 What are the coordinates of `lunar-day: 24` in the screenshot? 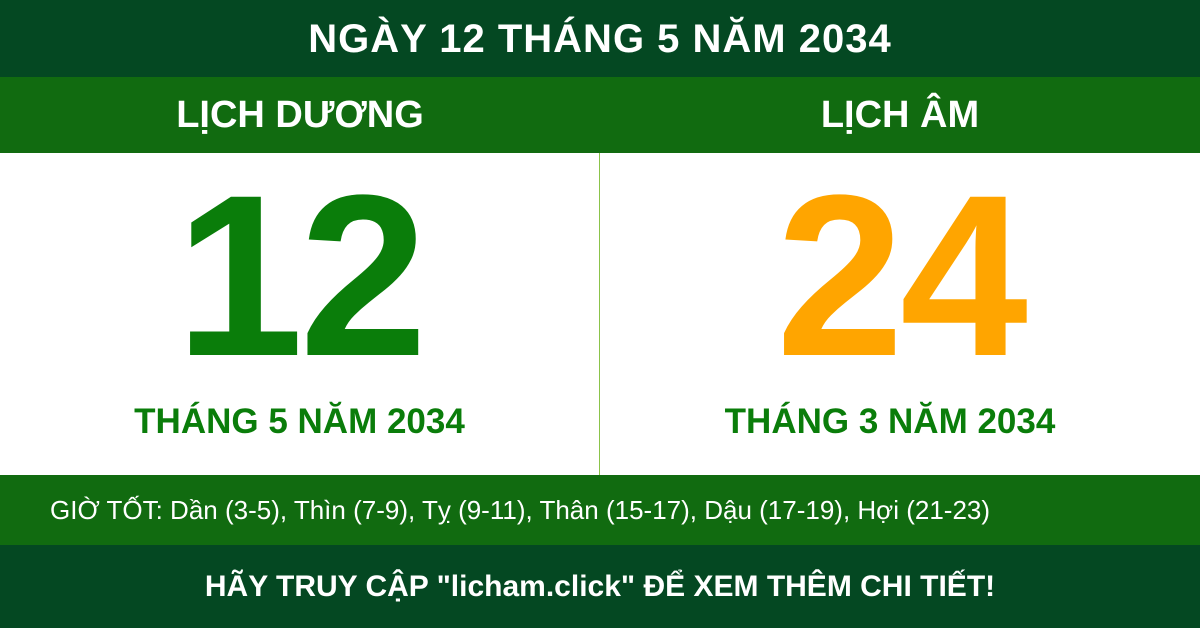 It's located at (902, 275).